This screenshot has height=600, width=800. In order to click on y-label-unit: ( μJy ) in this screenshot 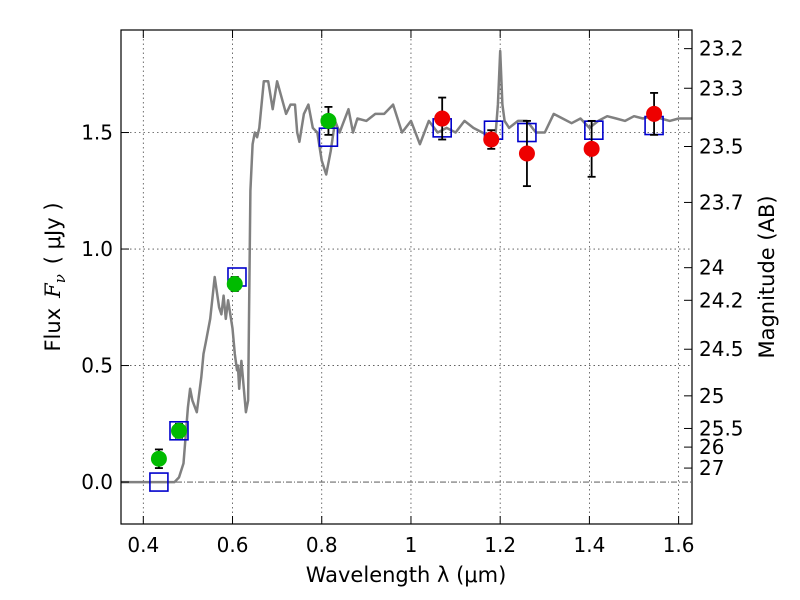, I will do `click(53, 233)`.